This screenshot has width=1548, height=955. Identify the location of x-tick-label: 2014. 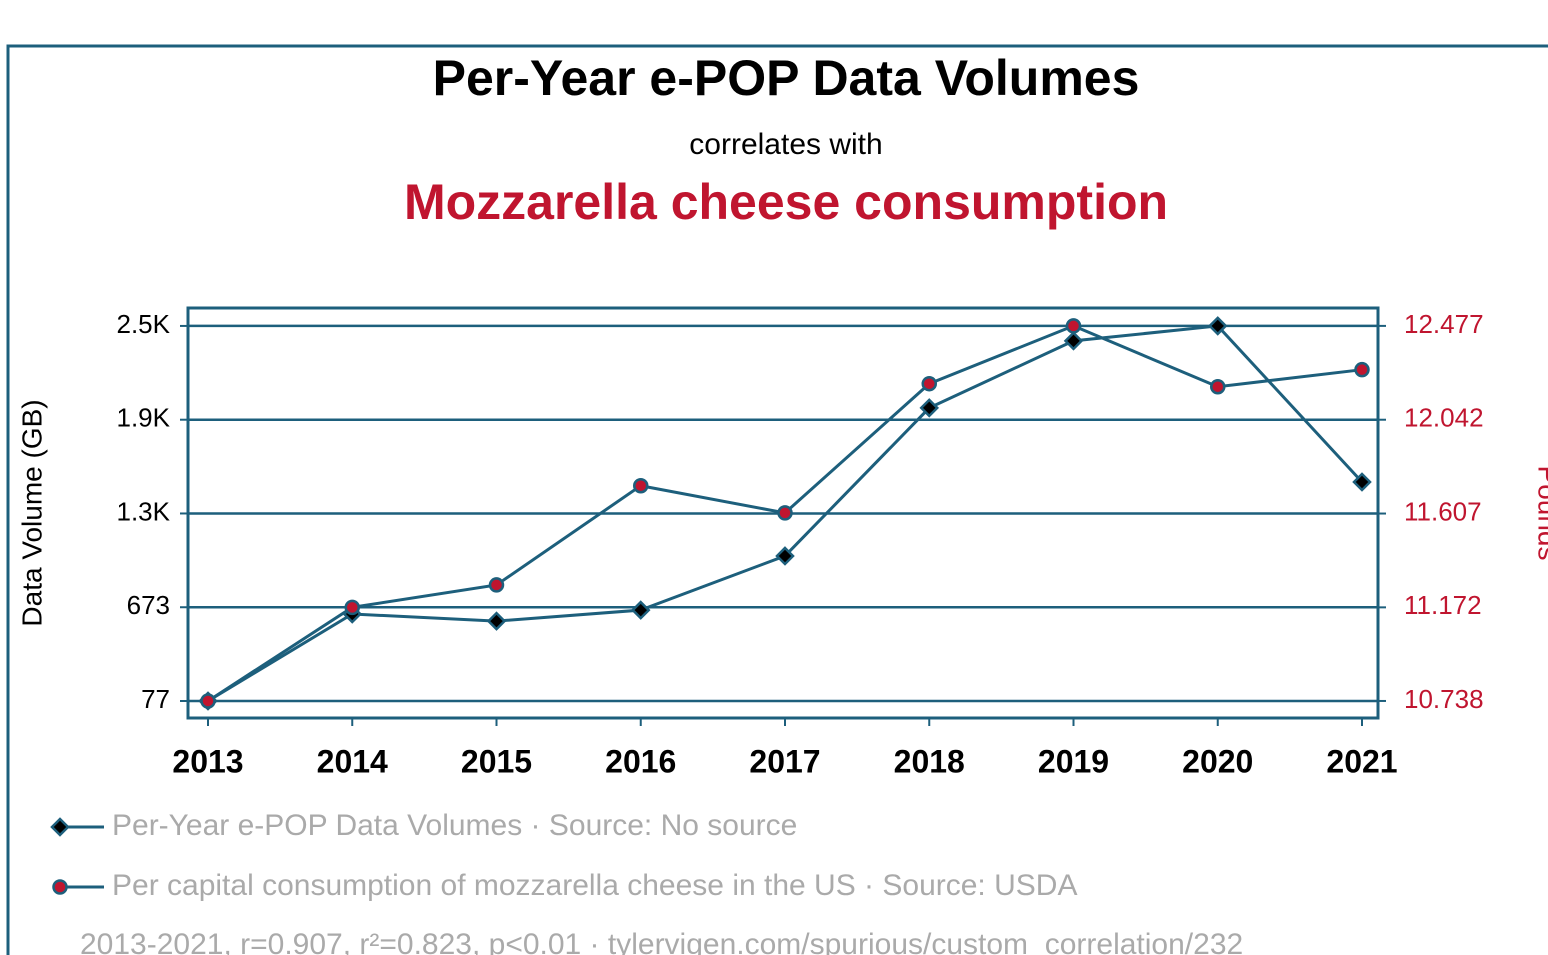
(352, 761).